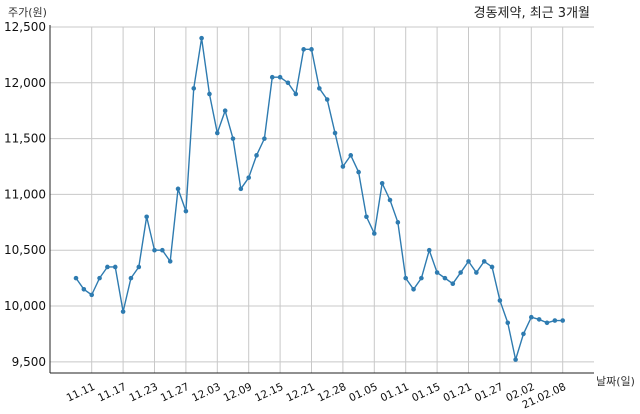 The height and width of the screenshot is (414, 640). Describe the element at coordinates (532, 13) in the screenshot. I see `chart-title: 경동제약, 최근 3개월` at that location.